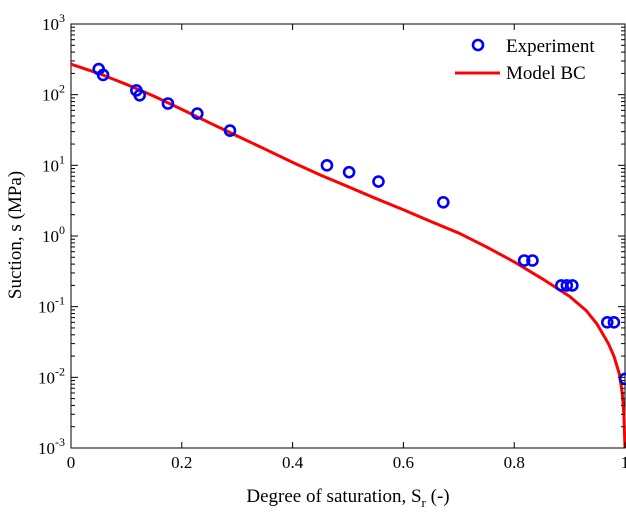 The image size is (626, 512). Describe the element at coordinates (53, 93) in the screenshot. I see `y-tick-label: 10²` at that location.